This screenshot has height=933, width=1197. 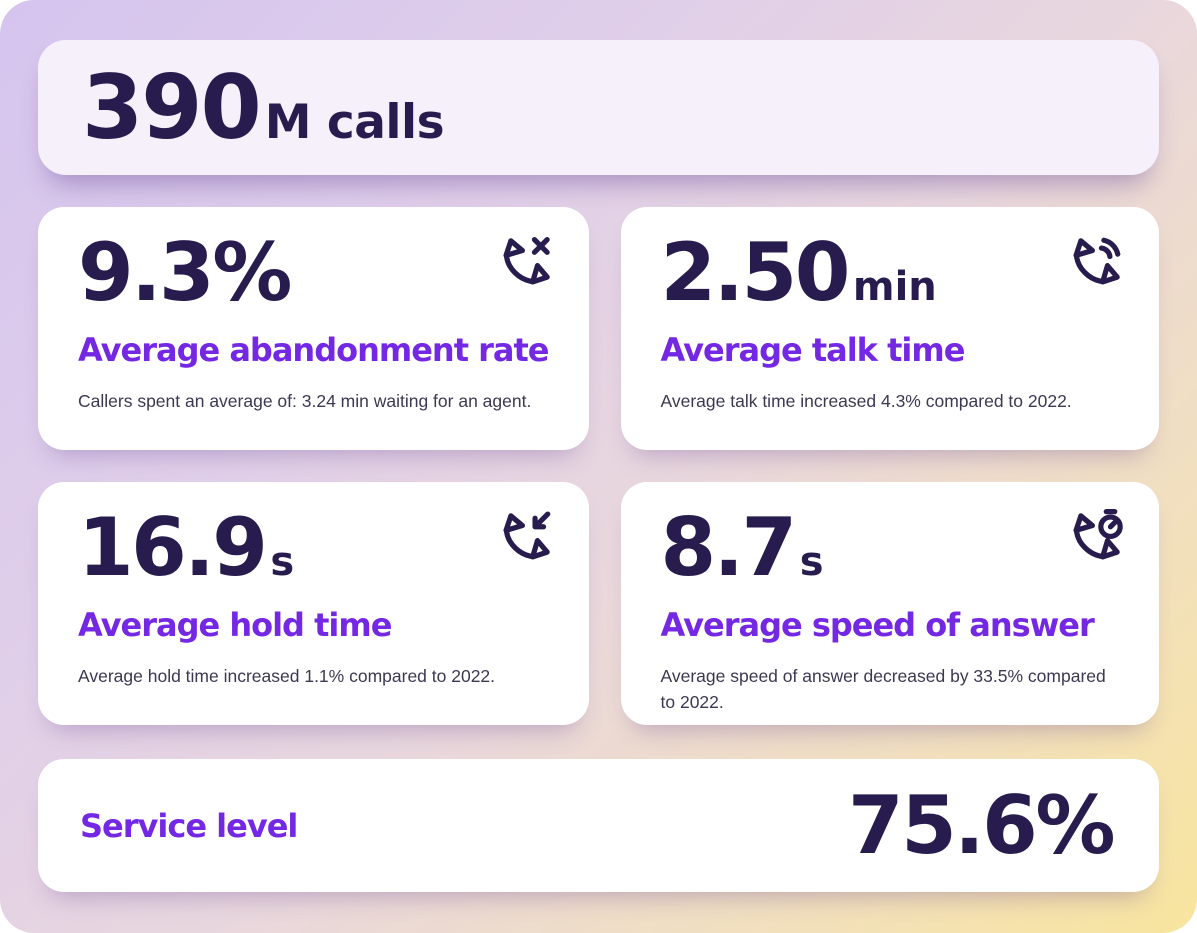 I want to click on total-calls-value: 390, so click(x=172, y=107).